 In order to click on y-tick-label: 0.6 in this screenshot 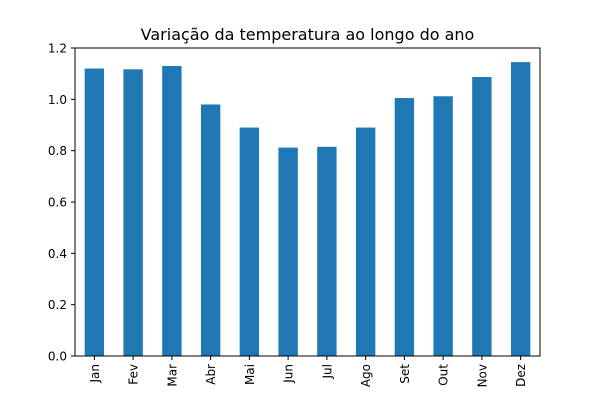, I will do `click(57, 203)`.